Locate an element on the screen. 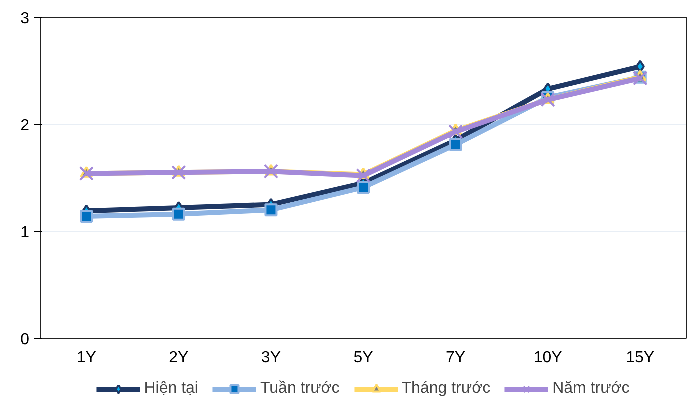  x-tick-label: 2Y is located at coordinates (179, 358).